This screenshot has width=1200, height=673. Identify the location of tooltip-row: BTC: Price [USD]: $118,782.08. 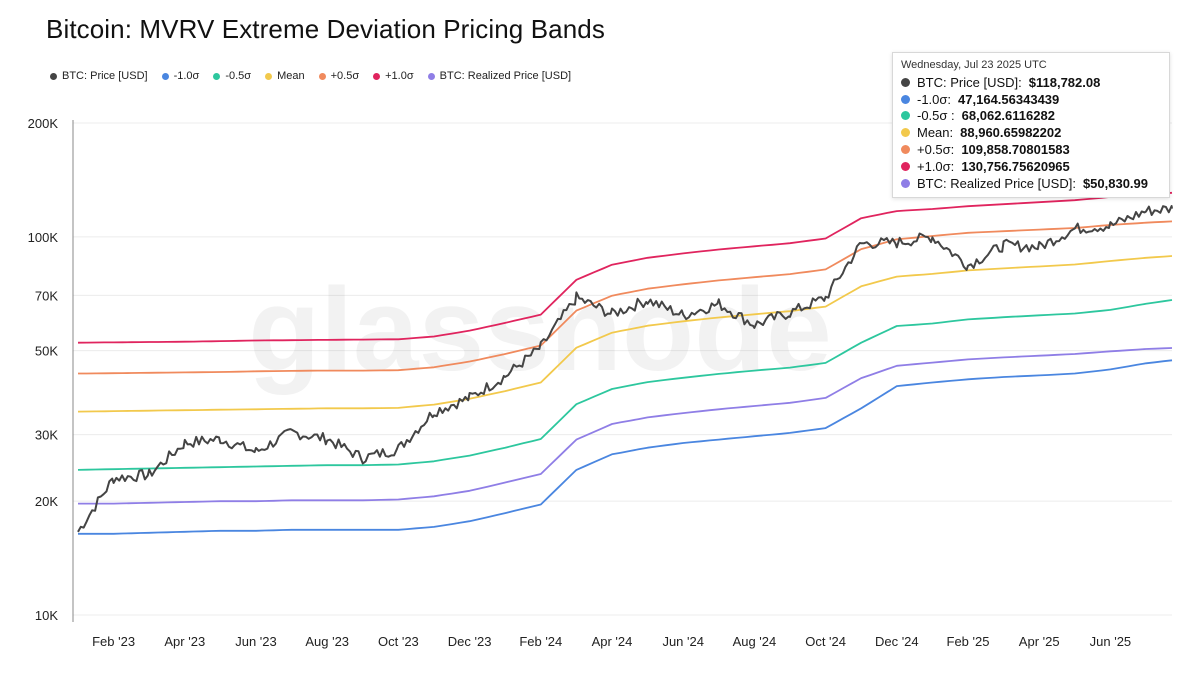
(1031, 82).